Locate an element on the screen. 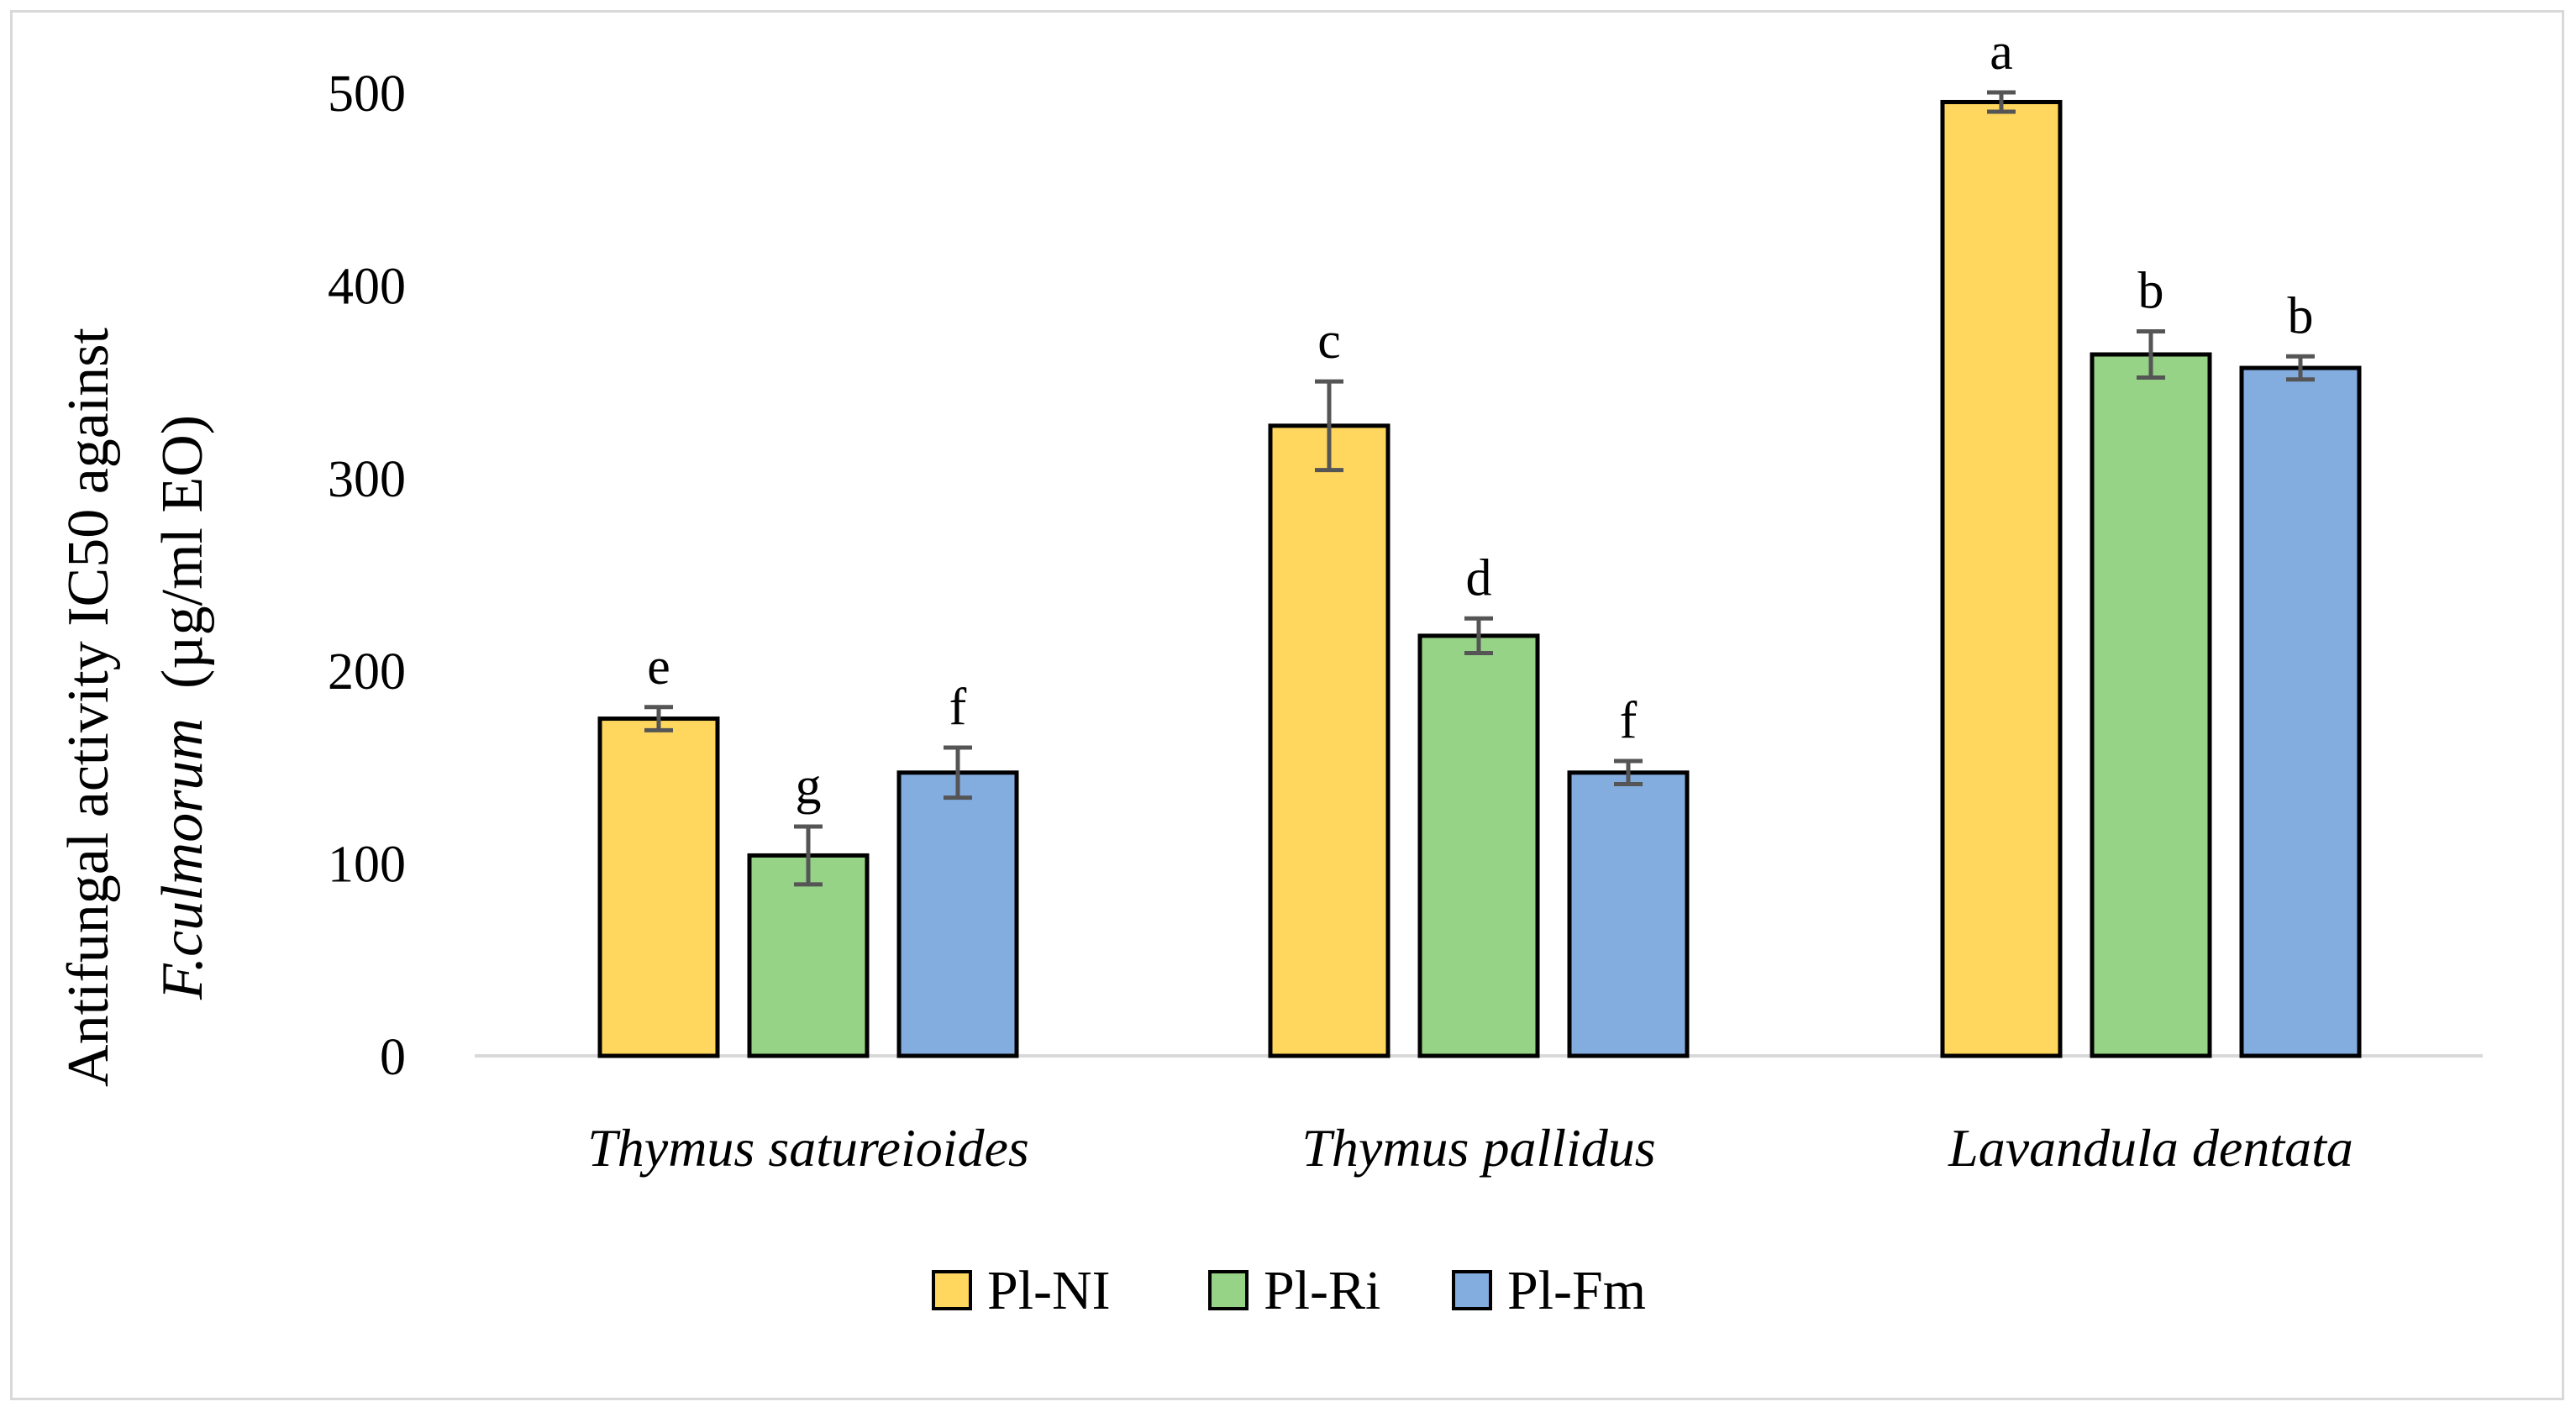 This screenshot has height=1412, width=2576. legend: Pl-NI Pl-Ri Pl-Fm is located at coordinates (1289, 1290).